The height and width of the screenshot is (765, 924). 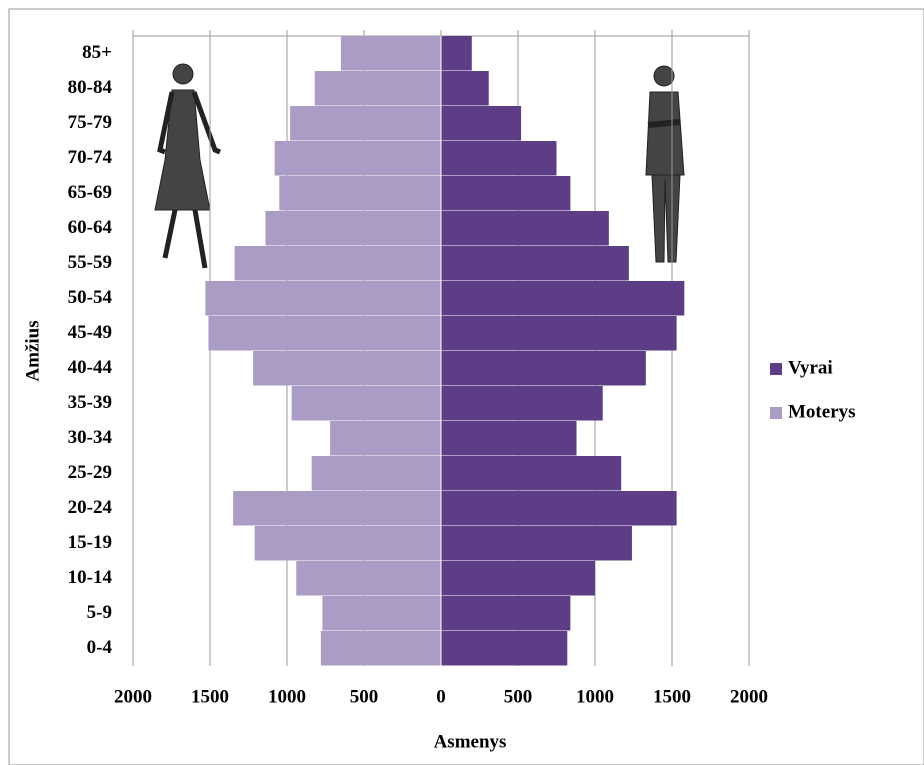 I want to click on y-tick-label: 65-69, so click(x=90, y=192).